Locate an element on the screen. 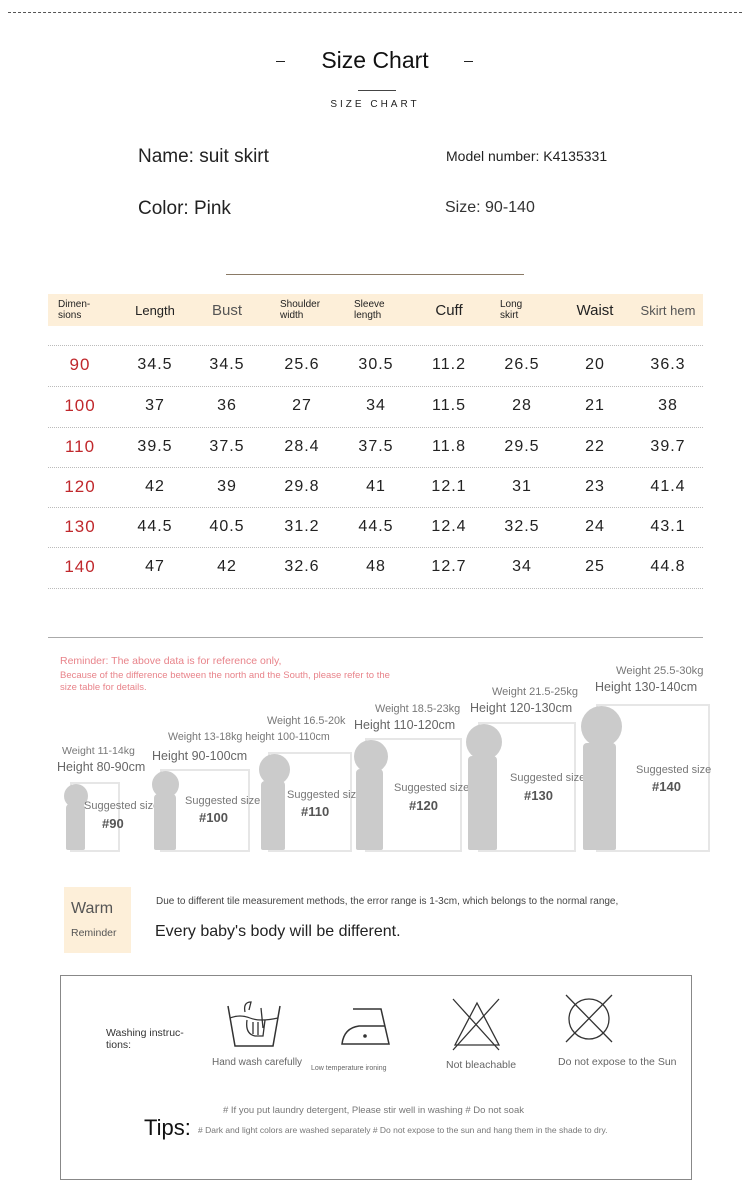 The height and width of the screenshot is (1197, 750). suggested-size-value: #100 is located at coordinates (213, 817).